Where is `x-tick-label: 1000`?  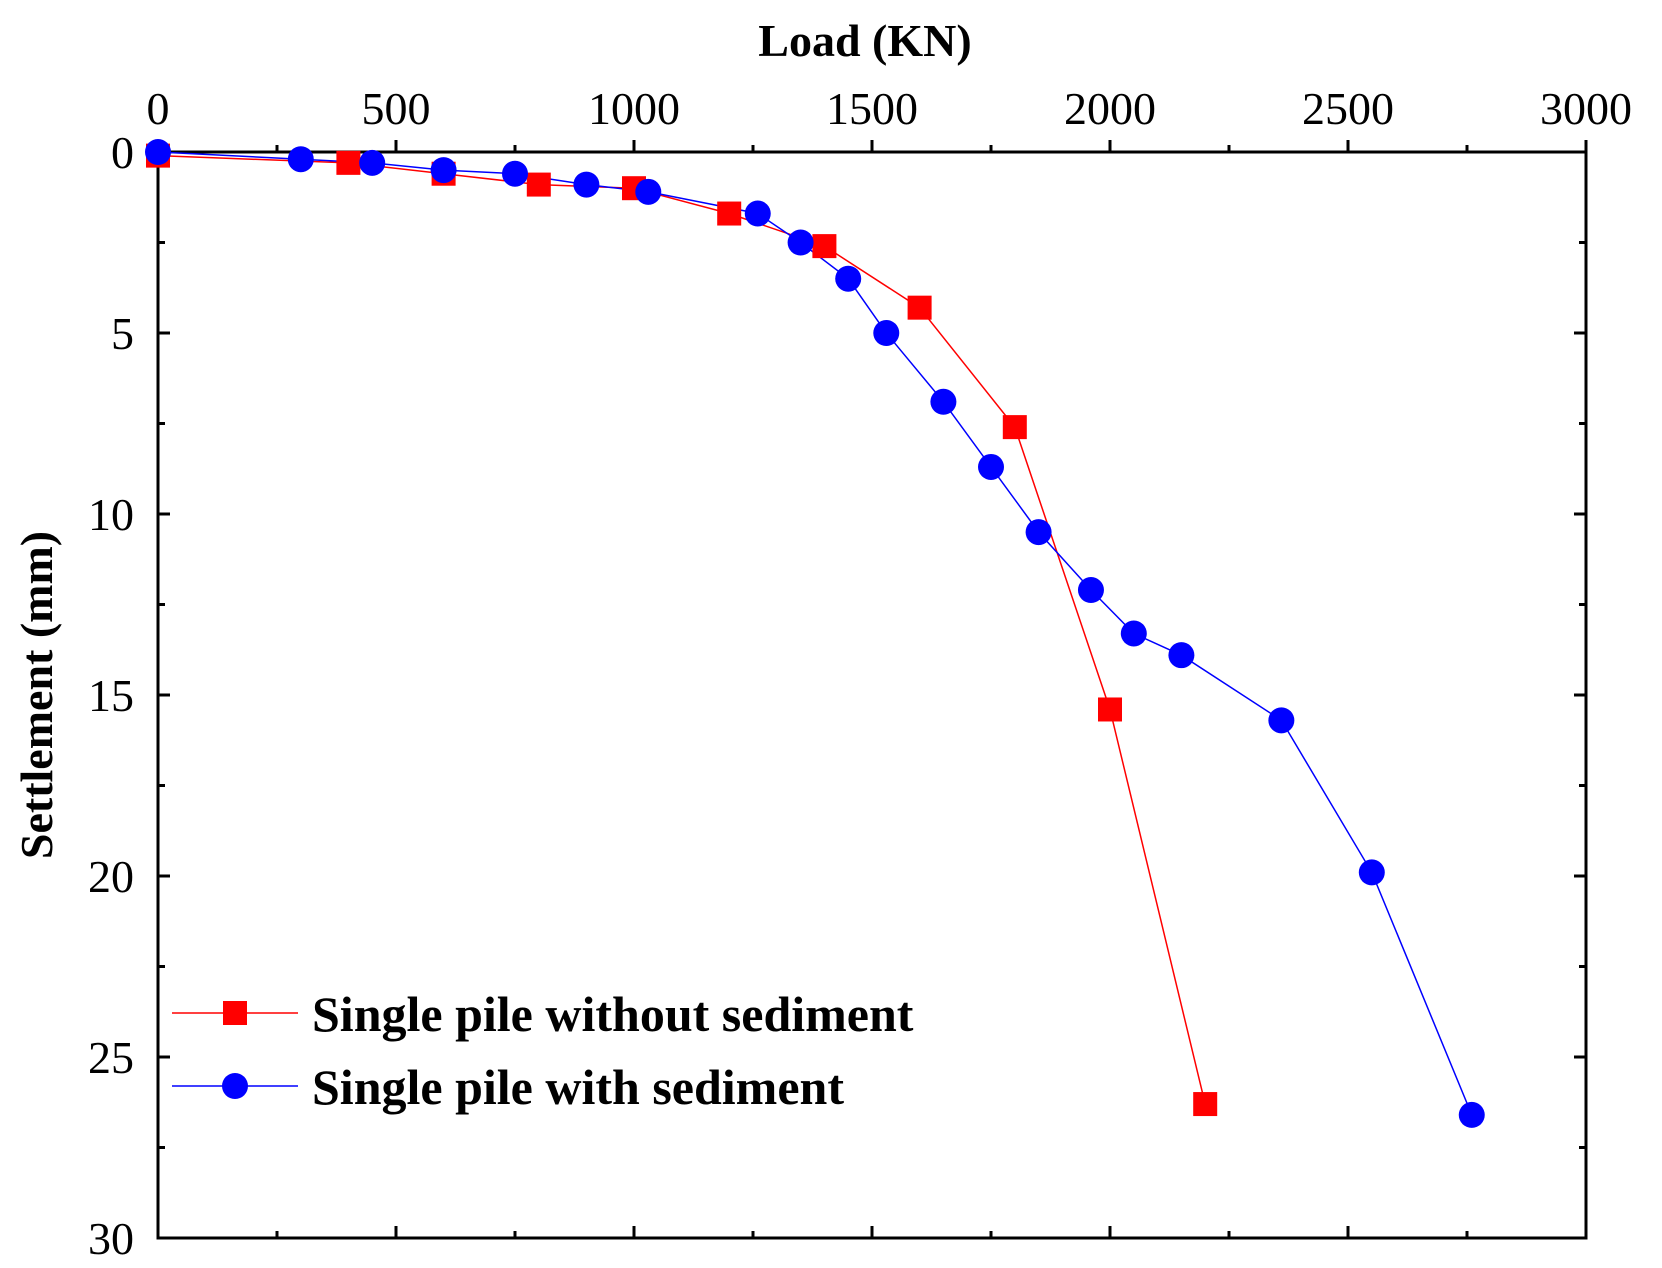 x-tick-label: 1000 is located at coordinates (634, 108).